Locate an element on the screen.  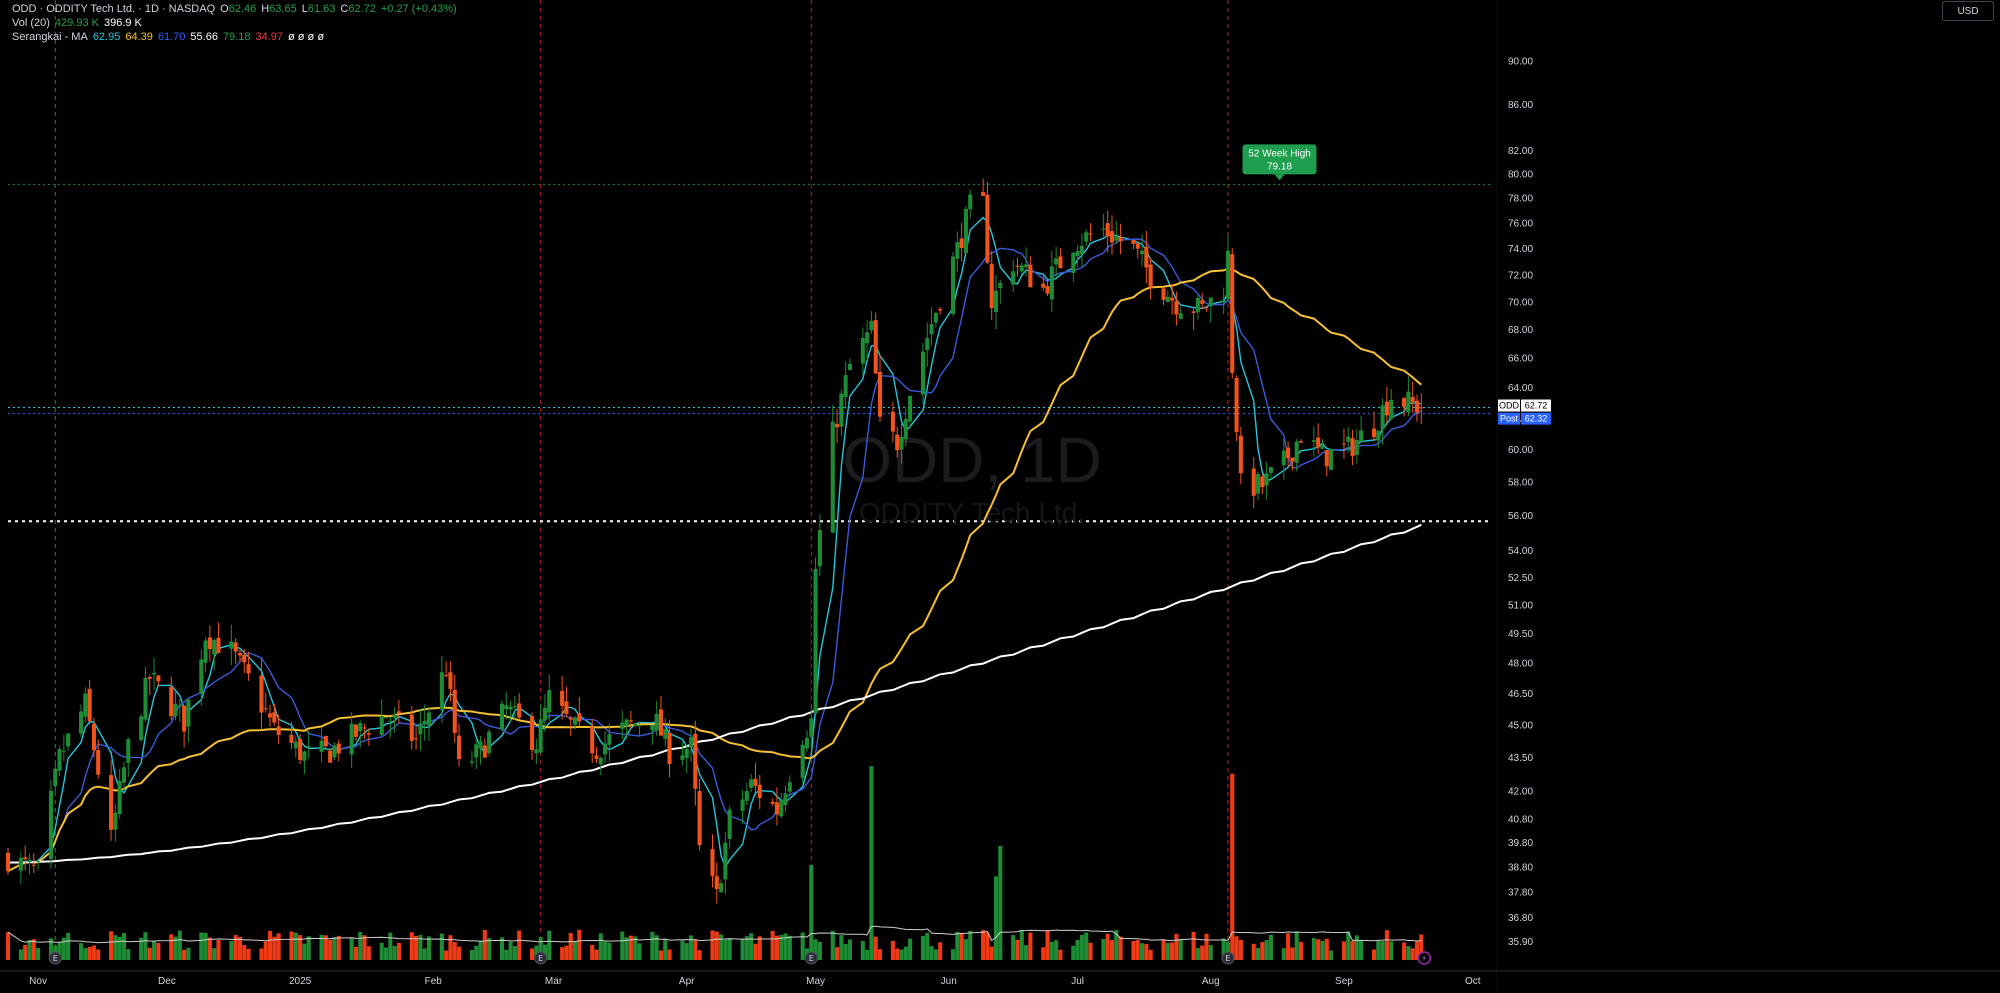
marker-circle is located at coordinates (55, 958).